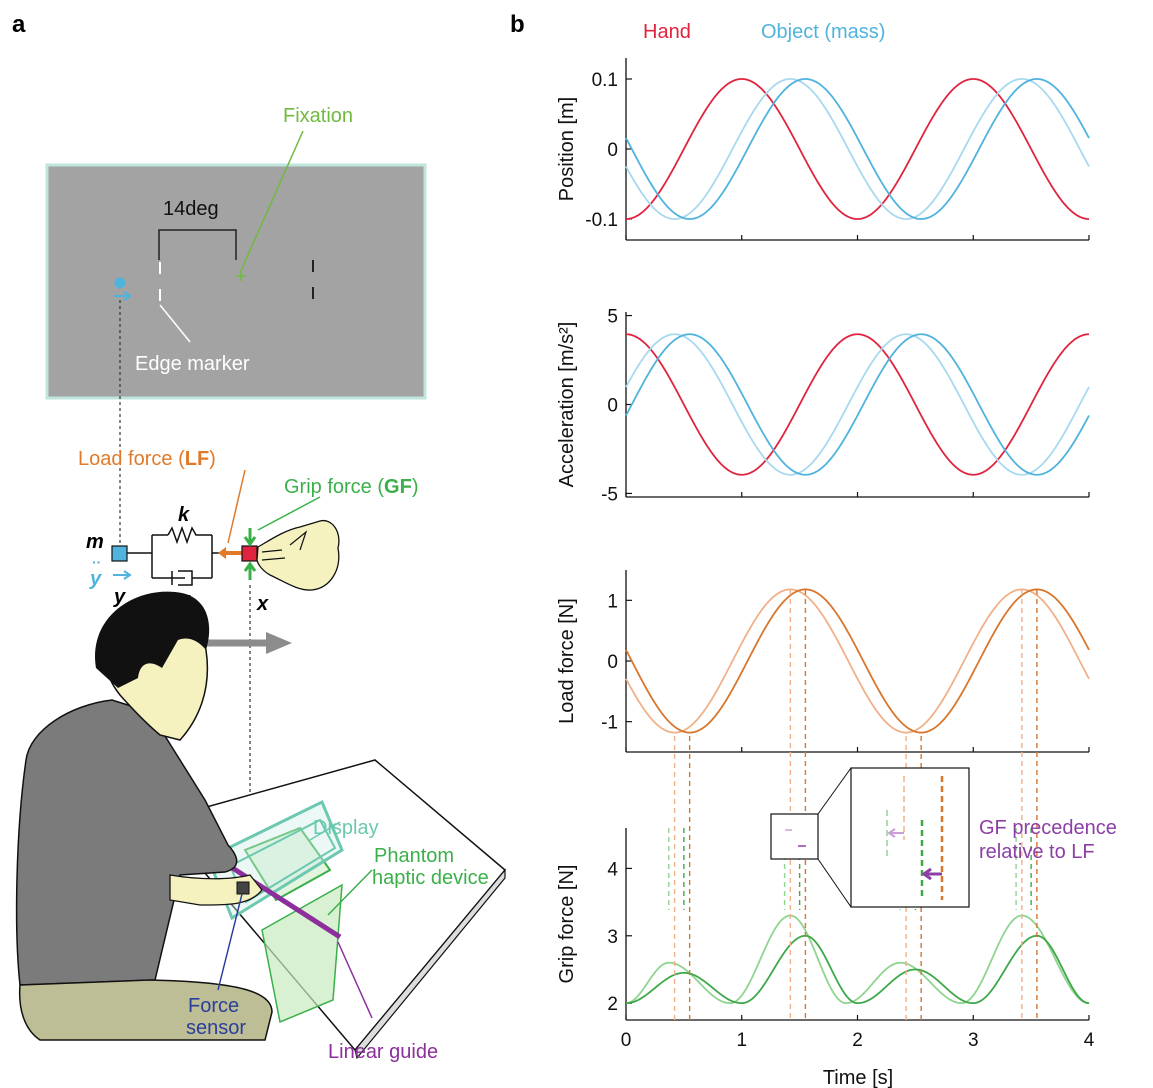 The width and height of the screenshot is (1153, 1088). I want to click on y-axis-label: Acceleration [m/s²], so click(567, 405).